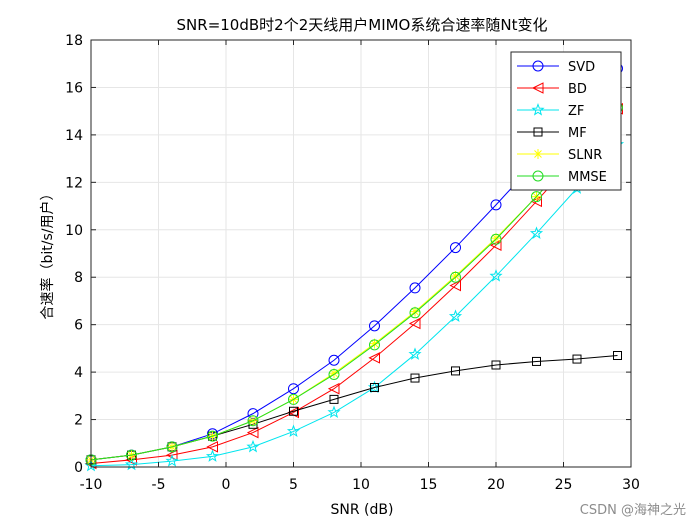 Image resolution: width=700 pixels, height=525 pixels. I want to click on chart-title: SNR=10dB时2个2天线用户MIMO系统合速率随Nt变化, so click(362, 25).